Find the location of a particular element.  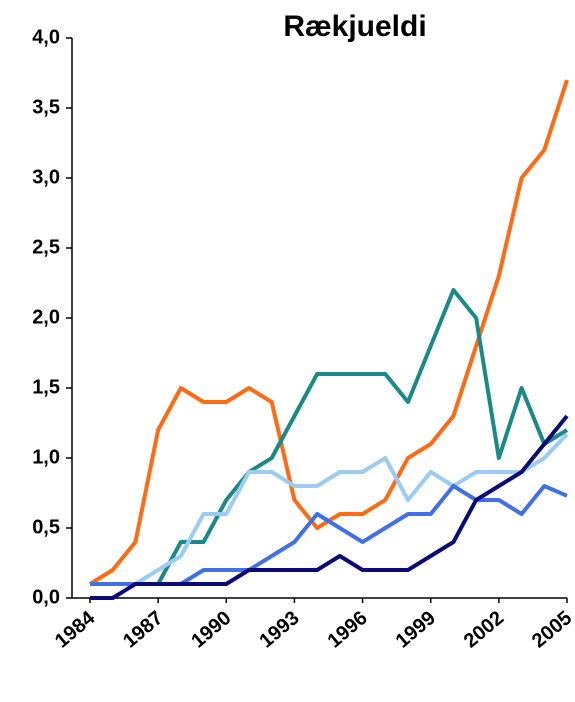

x-tick-label: 2002 is located at coordinates (484, 629).